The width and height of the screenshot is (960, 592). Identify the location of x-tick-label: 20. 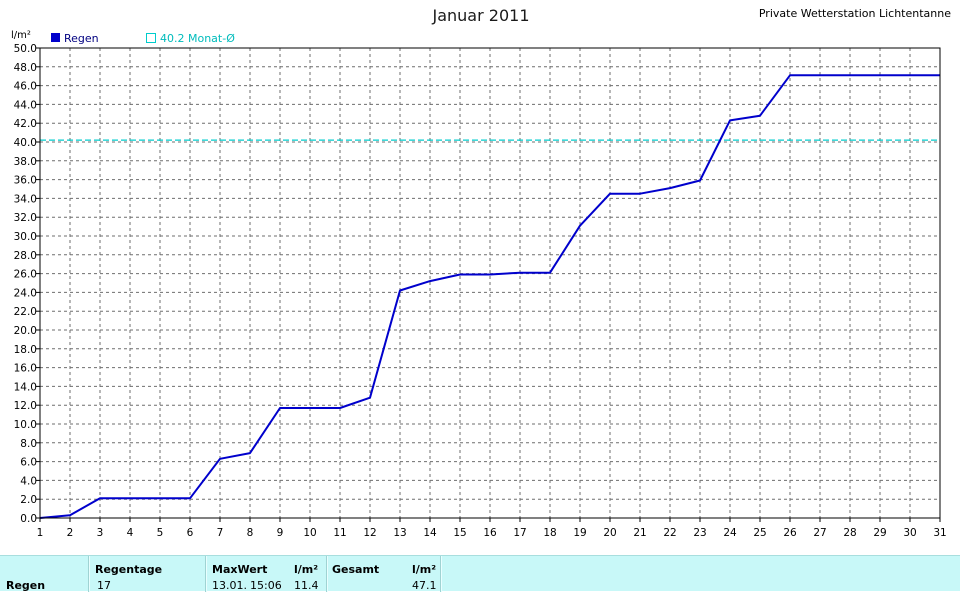
(609, 533).